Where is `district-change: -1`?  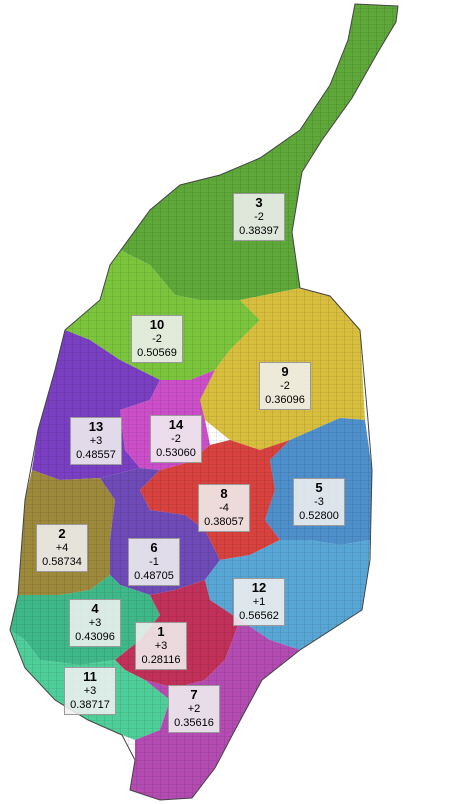 district-change: -1 is located at coordinates (154, 562).